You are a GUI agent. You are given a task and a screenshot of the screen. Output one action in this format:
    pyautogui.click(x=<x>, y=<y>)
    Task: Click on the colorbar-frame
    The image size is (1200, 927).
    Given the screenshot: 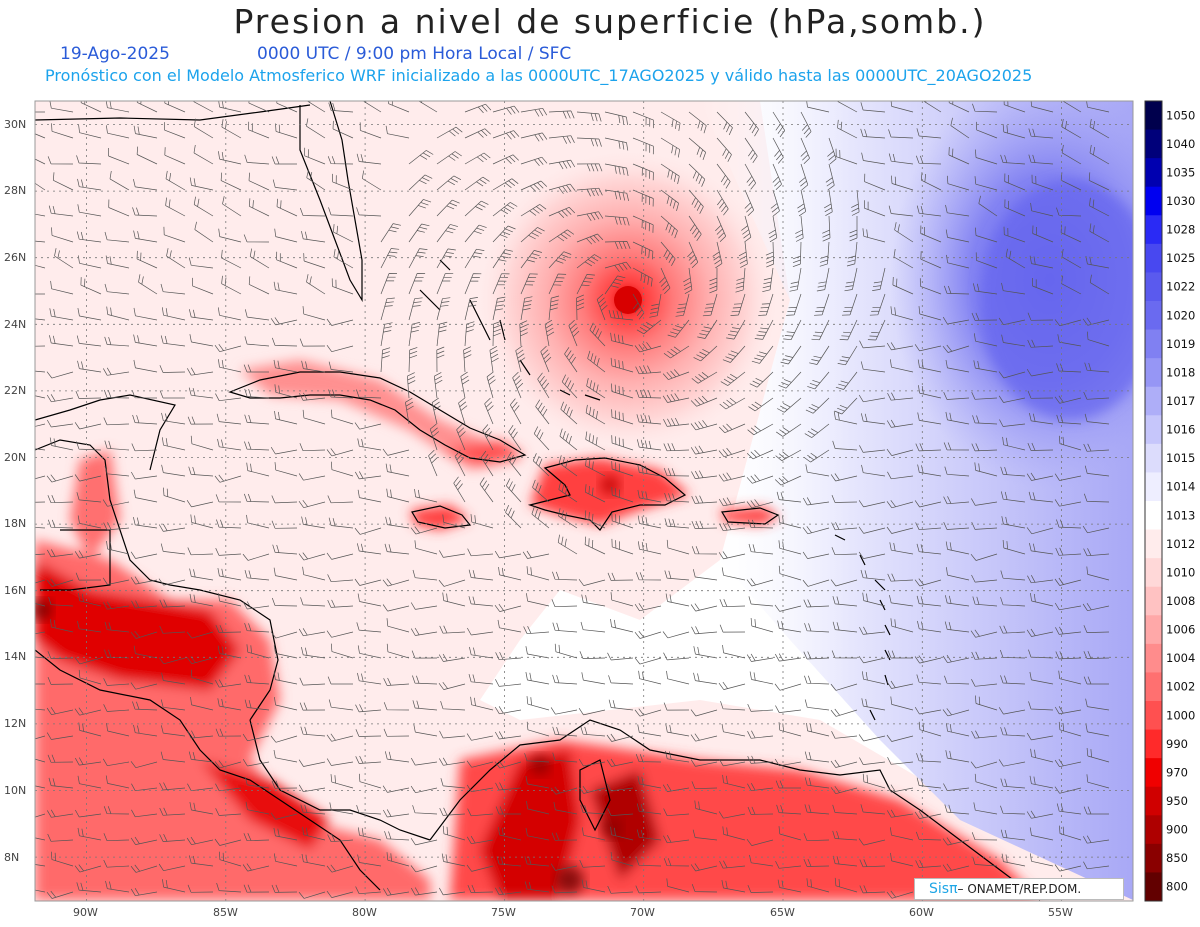 What is the action you would take?
    pyautogui.click(x=1153, y=501)
    